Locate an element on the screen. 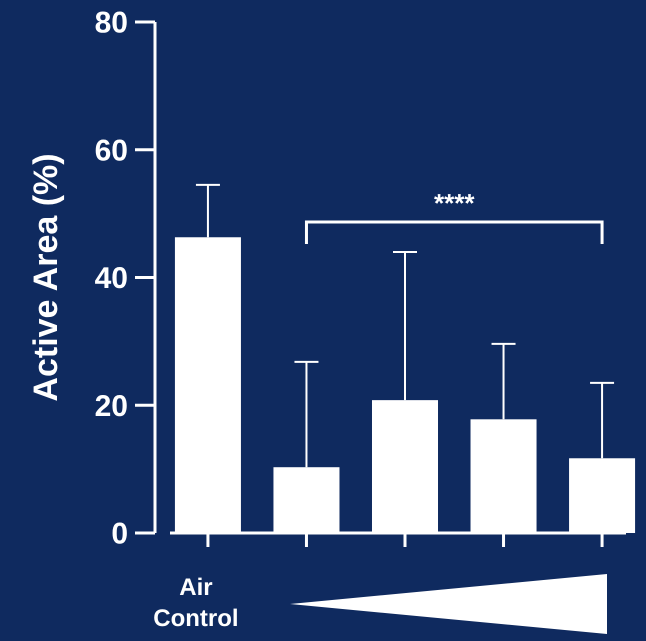 This screenshot has height=641, width=646. y-tick-label: 40 is located at coordinates (111, 278).